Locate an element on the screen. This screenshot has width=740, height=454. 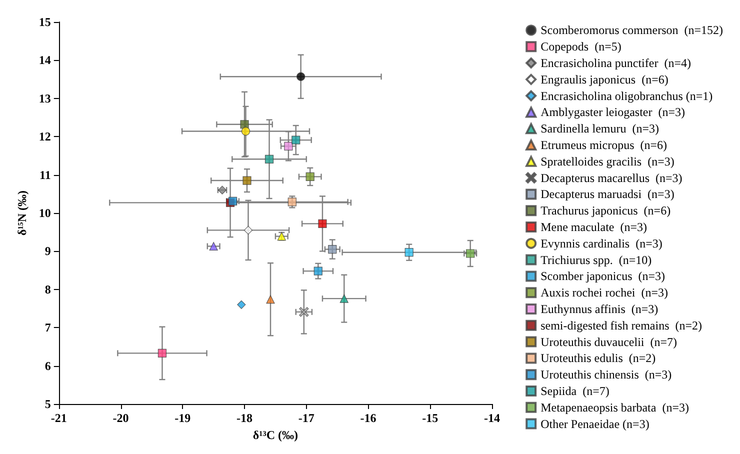
legend-label: Encrasicholina oligobranchus (n=1) is located at coordinates (626, 95).